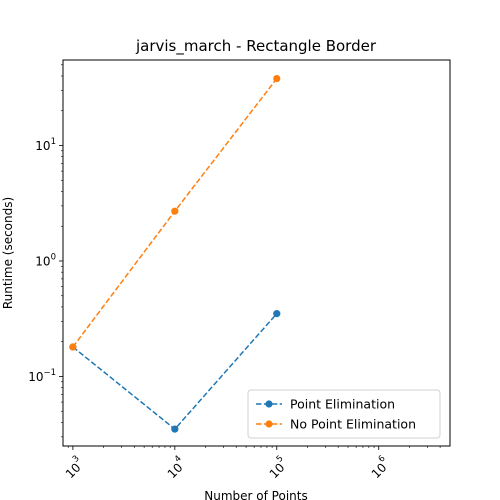 Image resolution: width=500 pixels, height=500 pixels. What do you see at coordinates (45, 260) in the screenshot?
I see `y-tick-label: 10⁰` at bounding box center [45, 260].